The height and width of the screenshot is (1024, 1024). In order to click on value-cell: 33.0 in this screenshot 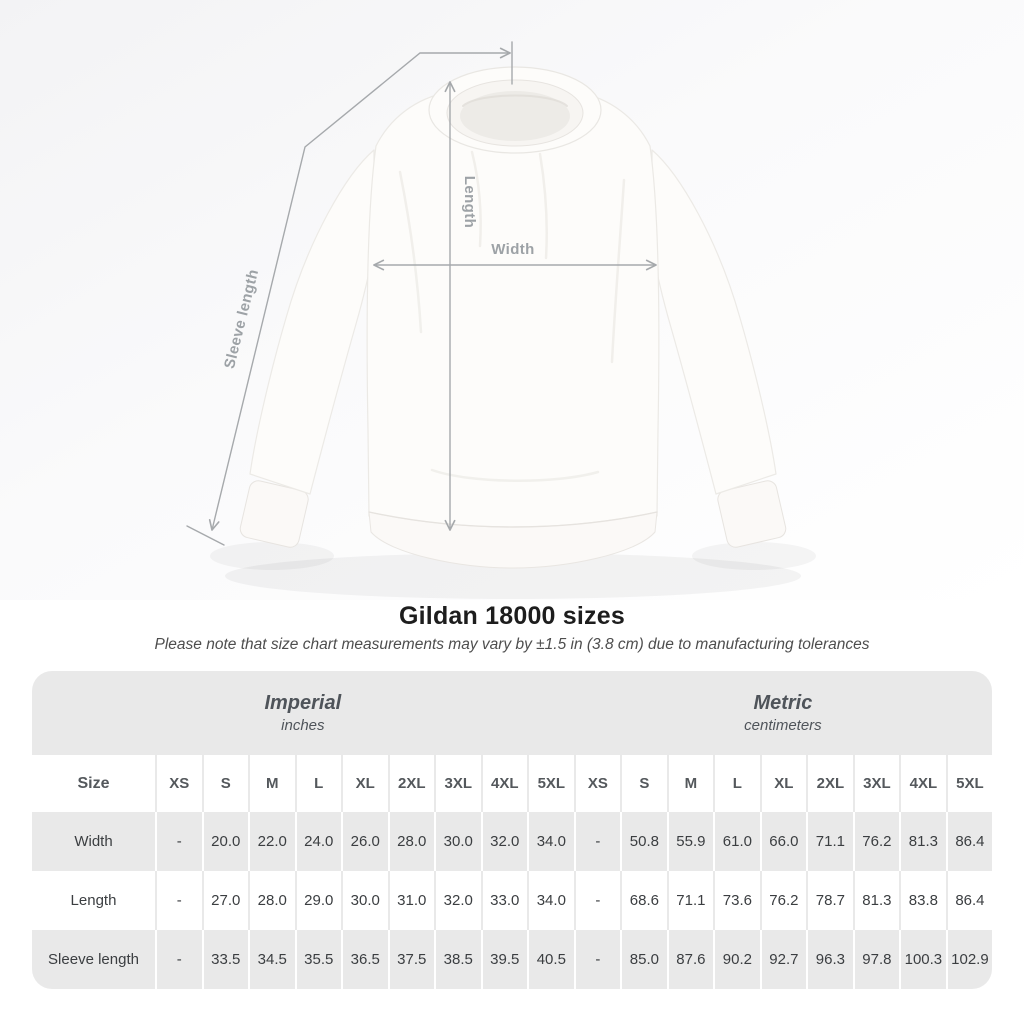, I will do `click(503, 900)`.